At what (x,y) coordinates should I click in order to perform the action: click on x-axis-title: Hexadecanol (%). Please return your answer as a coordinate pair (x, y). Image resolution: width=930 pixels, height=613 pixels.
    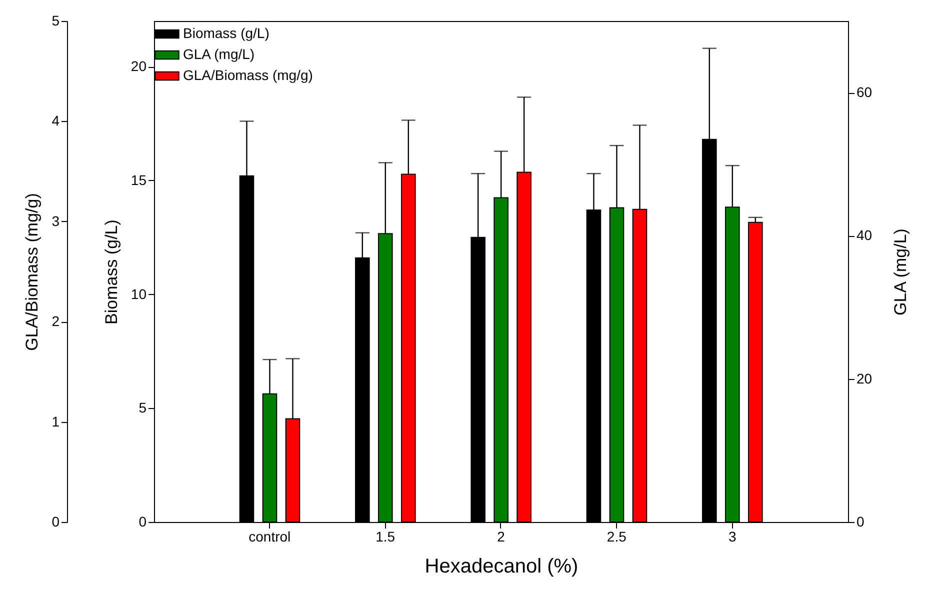
    Looking at the image, I should click on (501, 567).